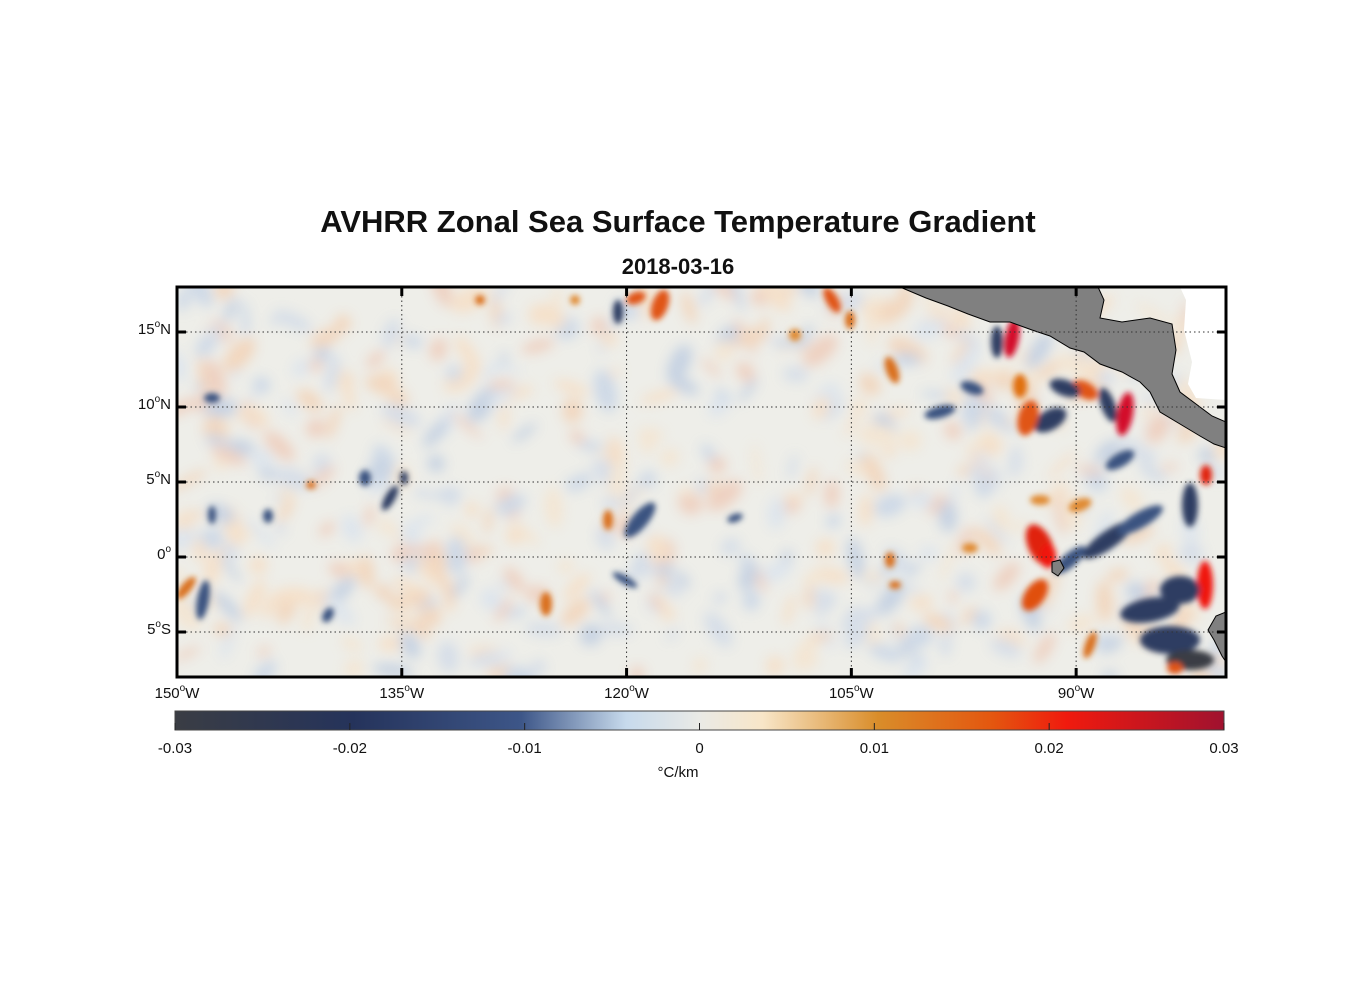  What do you see at coordinates (874, 748) in the screenshot?
I see `colorbar-tick-label: 0.01` at bounding box center [874, 748].